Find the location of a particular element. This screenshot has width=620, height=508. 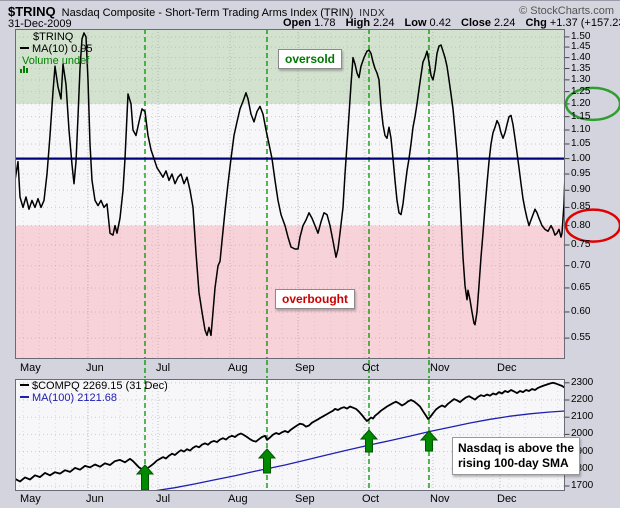

legend-ma10-label: MA(10) 0.95 is located at coordinates (62, 49).